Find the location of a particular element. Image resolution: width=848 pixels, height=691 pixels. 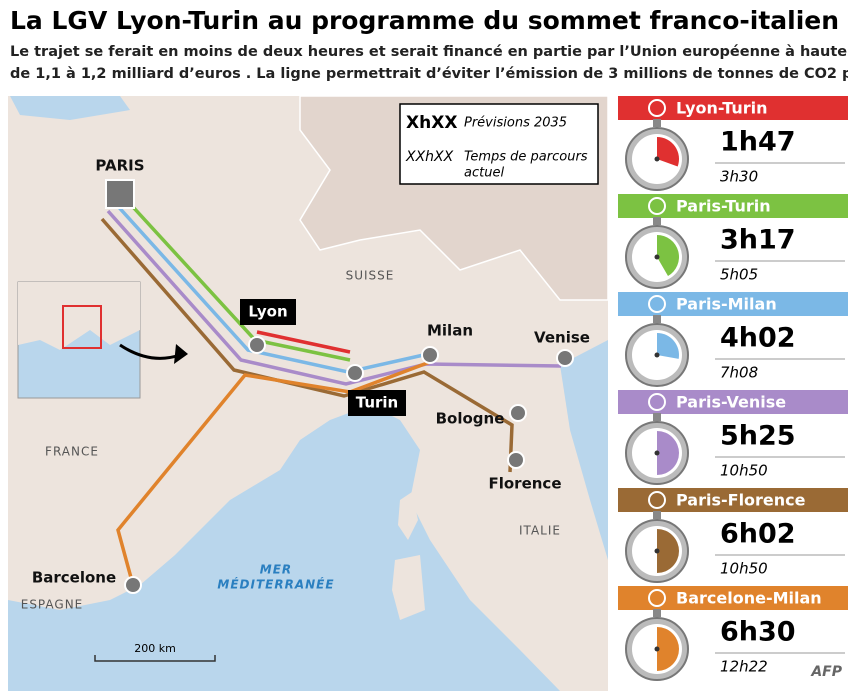

sea-label: MER is located at coordinates (276, 570).